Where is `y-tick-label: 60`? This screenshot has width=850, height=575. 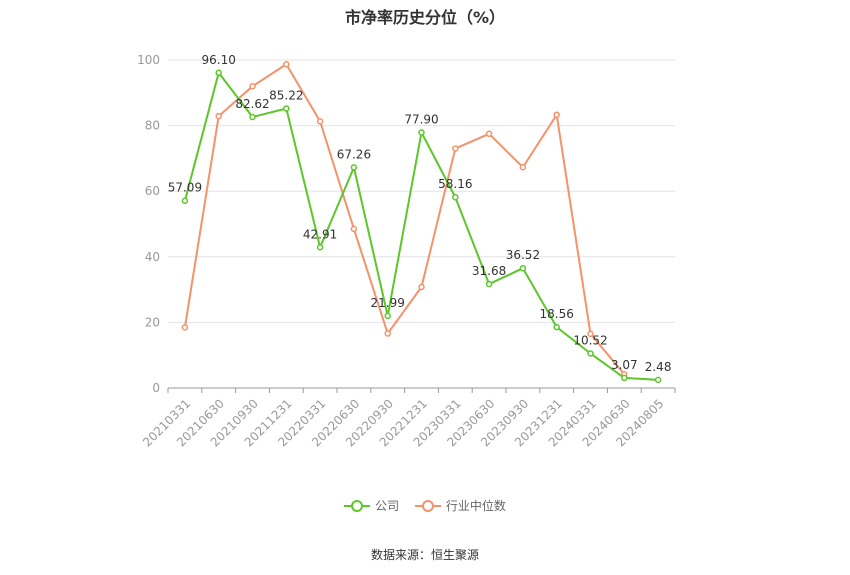
y-tick-label: 60 is located at coordinates (152, 191).